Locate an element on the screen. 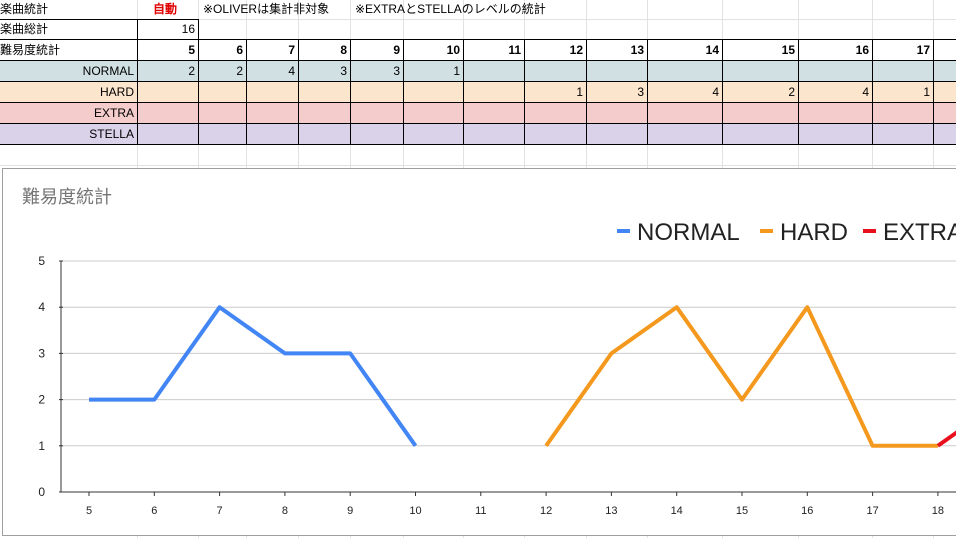 This screenshot has width=956, height=538. extra-row-band is located at coordinates (478, 113).